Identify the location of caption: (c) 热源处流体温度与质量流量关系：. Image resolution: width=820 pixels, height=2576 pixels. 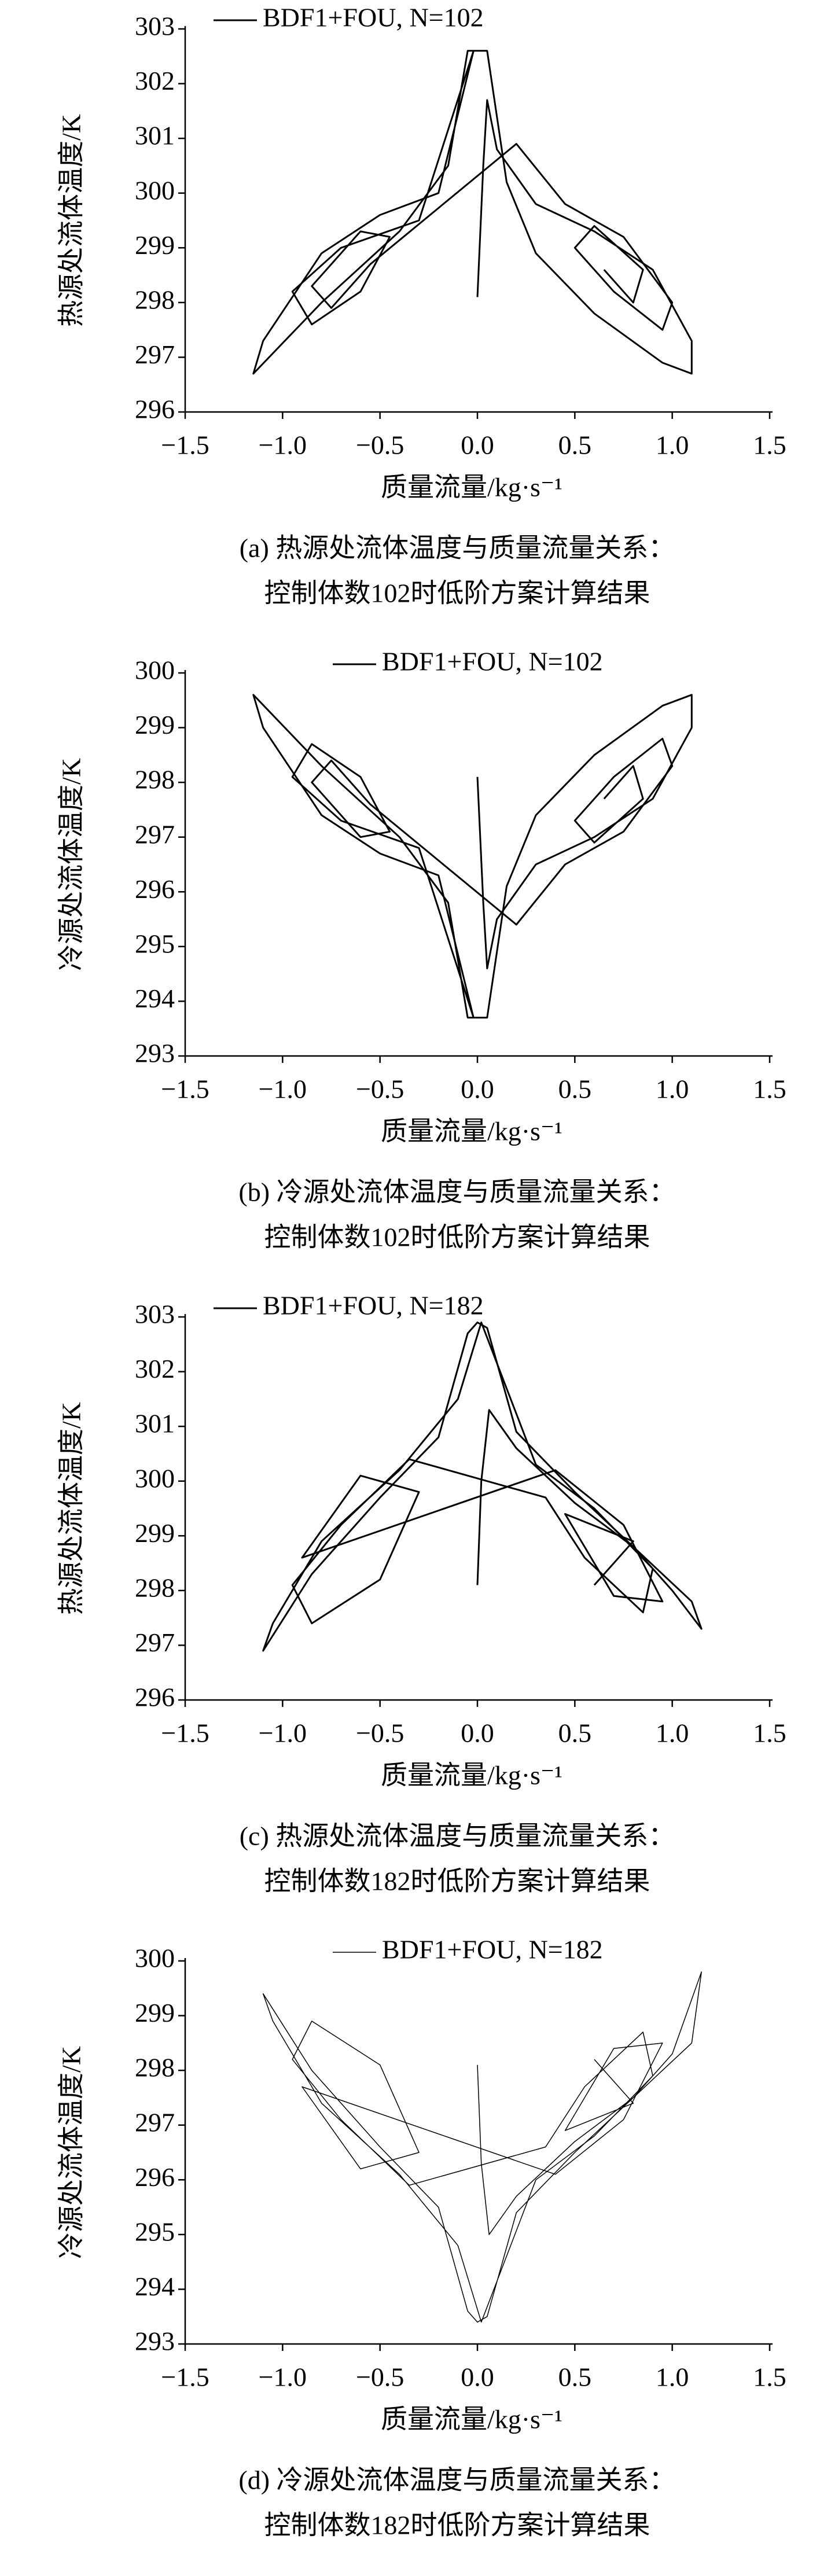
(458, 1836).